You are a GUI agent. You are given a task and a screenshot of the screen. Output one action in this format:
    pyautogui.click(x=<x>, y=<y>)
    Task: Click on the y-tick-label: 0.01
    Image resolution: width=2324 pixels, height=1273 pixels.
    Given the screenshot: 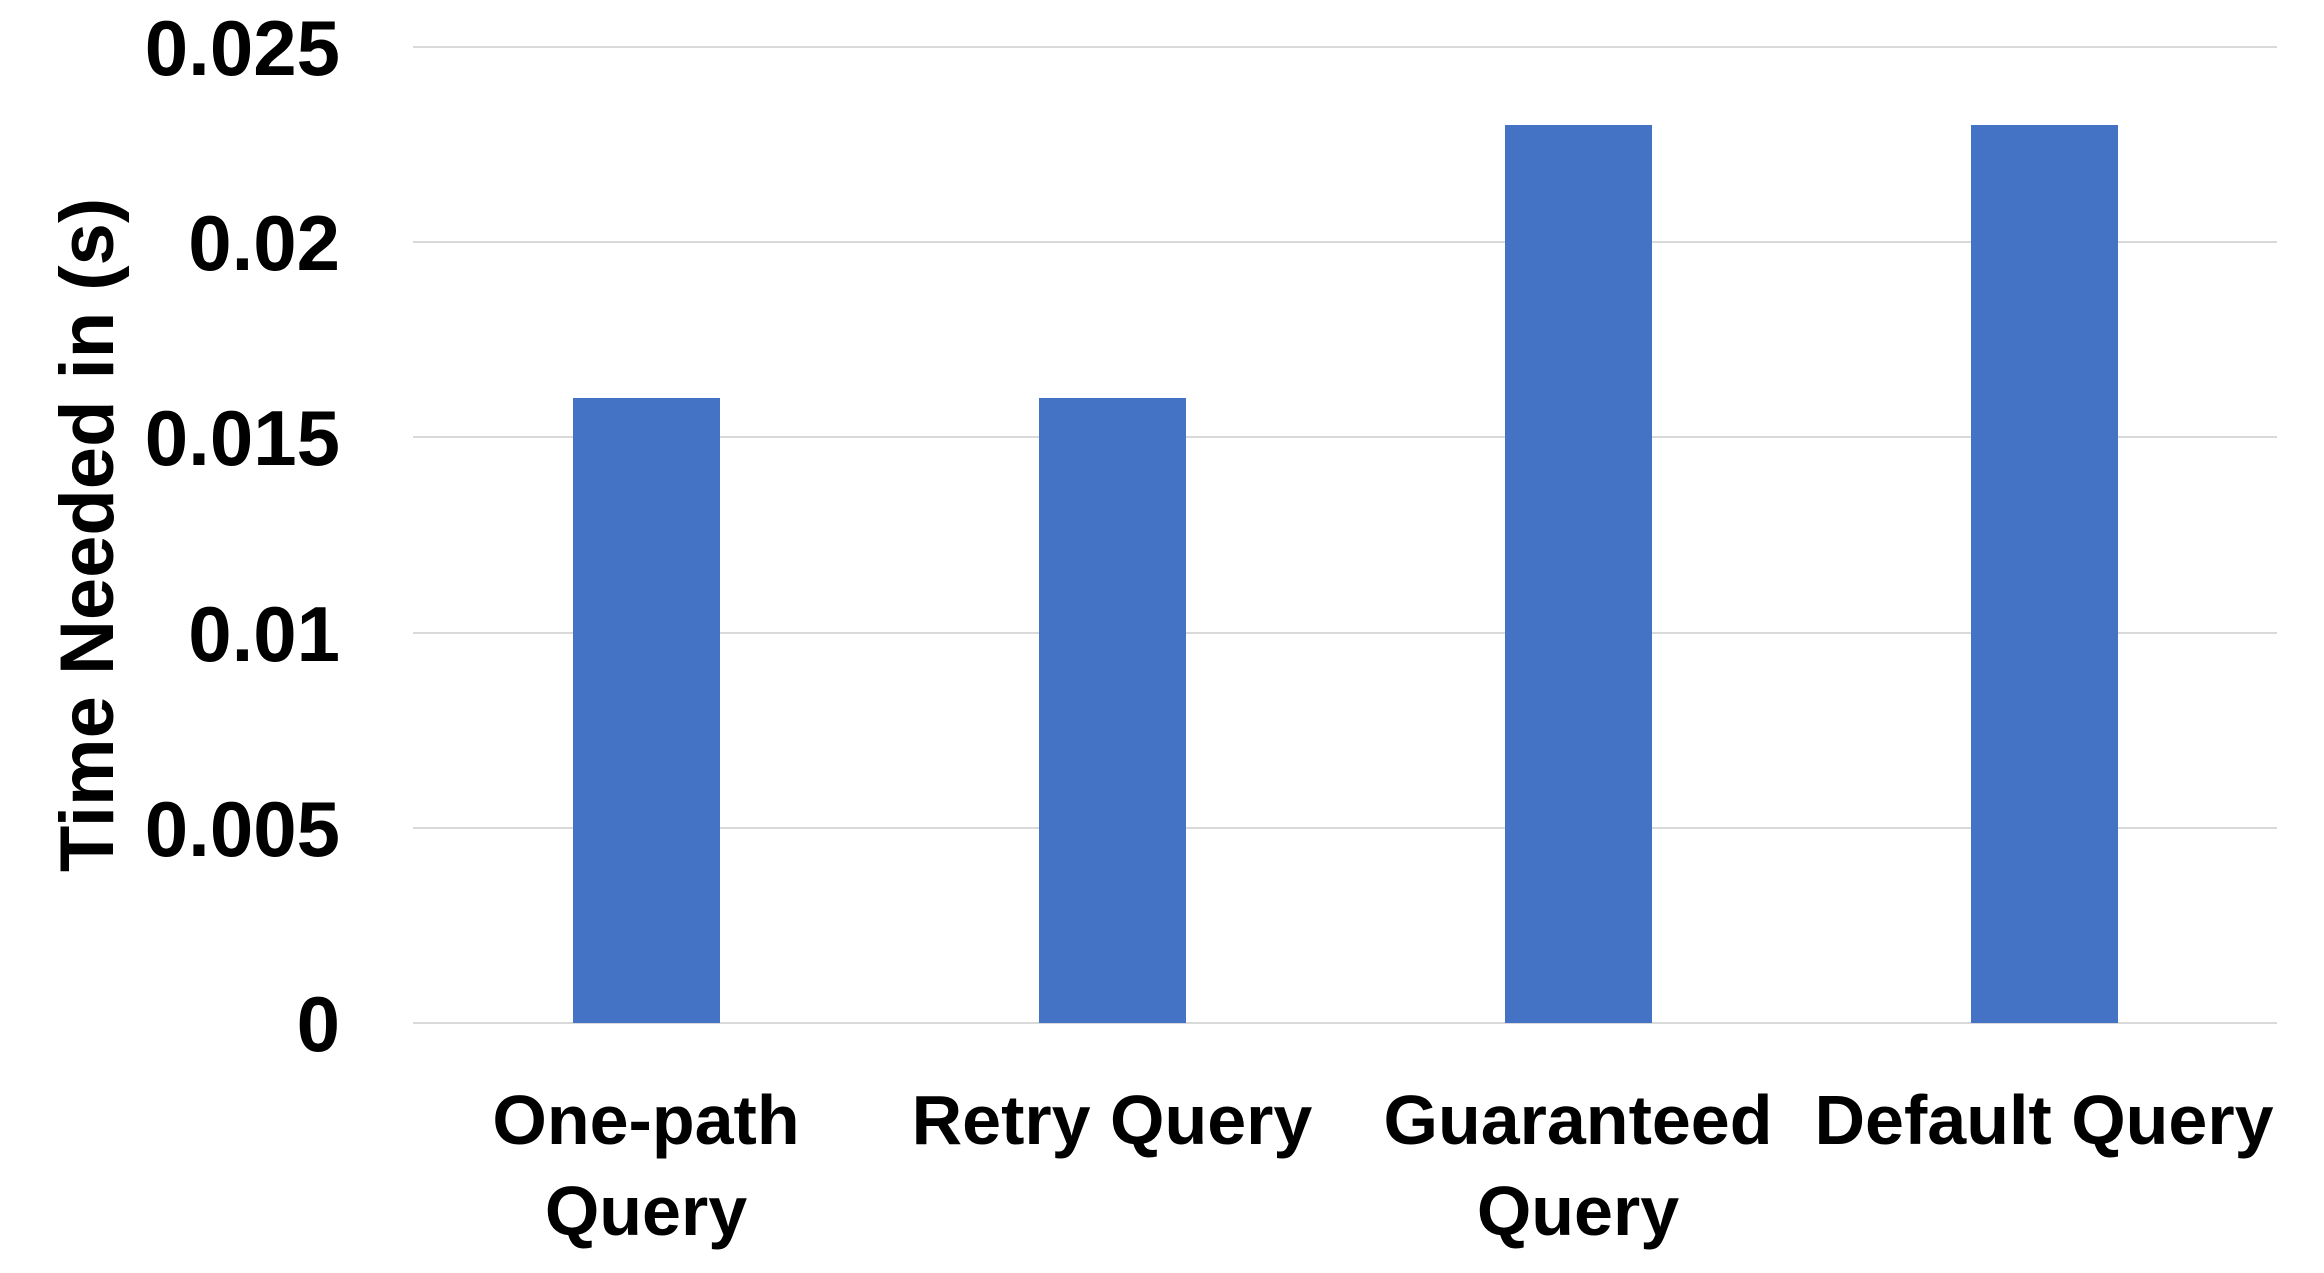 What is the action you would take?
    pyautogui.click(x=264, y=633)
    